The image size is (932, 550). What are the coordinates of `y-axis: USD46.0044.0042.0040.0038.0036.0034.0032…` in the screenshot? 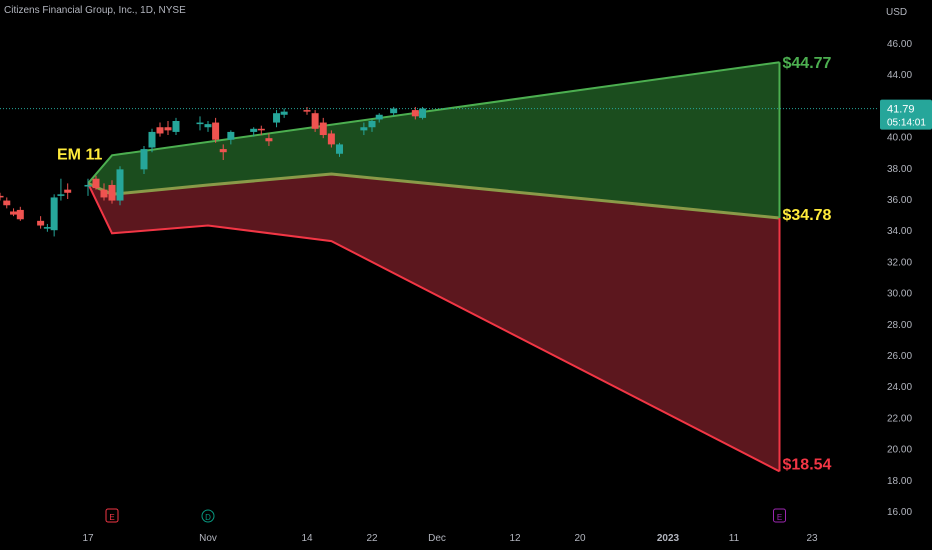 It's located at (899, 262).